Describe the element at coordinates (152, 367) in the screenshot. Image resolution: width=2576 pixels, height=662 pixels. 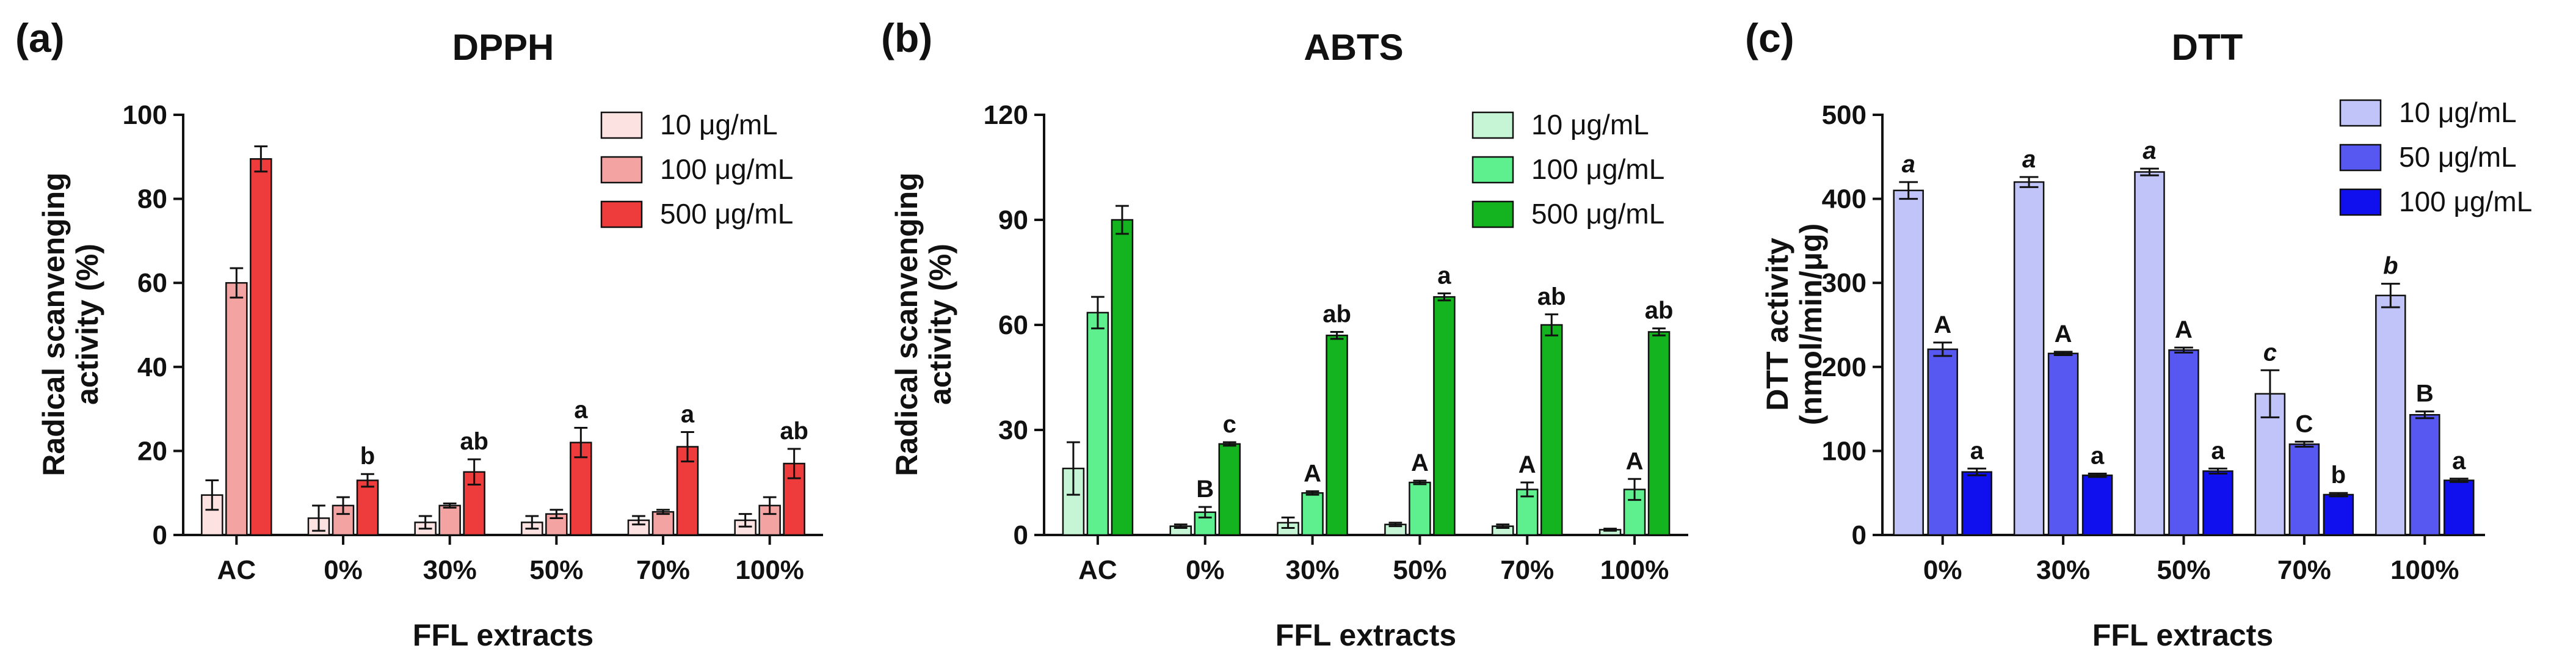
I see `y-tick-label: 40` at that location.